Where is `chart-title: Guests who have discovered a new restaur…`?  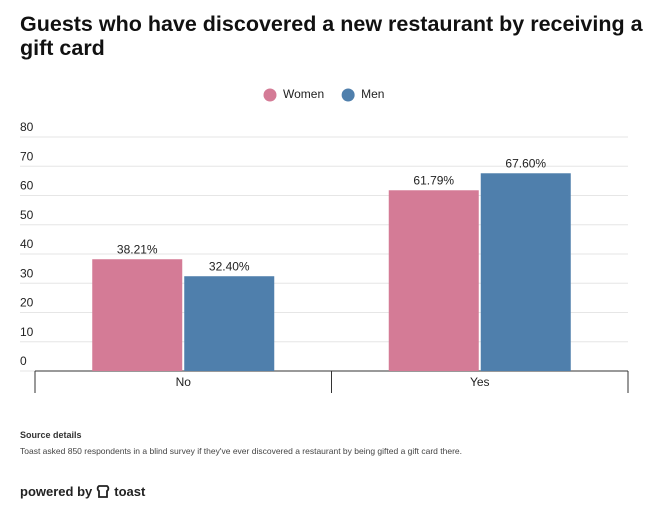
chart-title: Guests who have discovered a new restaur… is located at coordinates (331, 36).